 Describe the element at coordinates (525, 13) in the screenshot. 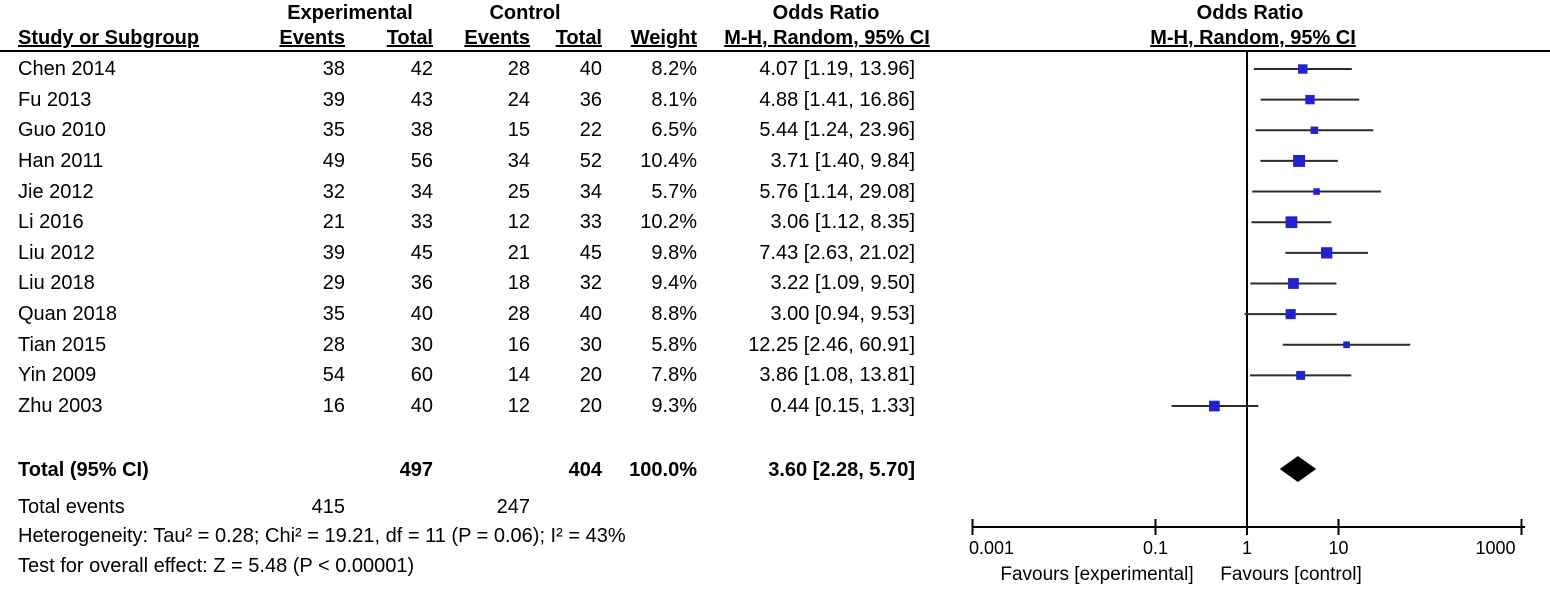

I see `col-group-control: Control` at that location.